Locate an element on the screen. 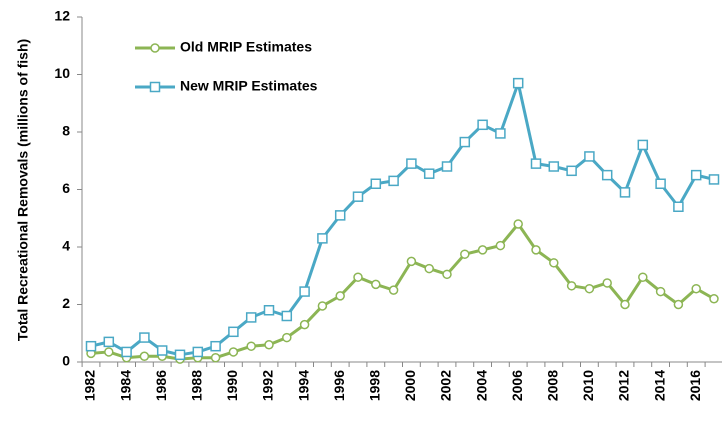 This screenshot has height=448, width=726. x-tick-label: 2006 is located at coordinates (517, 385).